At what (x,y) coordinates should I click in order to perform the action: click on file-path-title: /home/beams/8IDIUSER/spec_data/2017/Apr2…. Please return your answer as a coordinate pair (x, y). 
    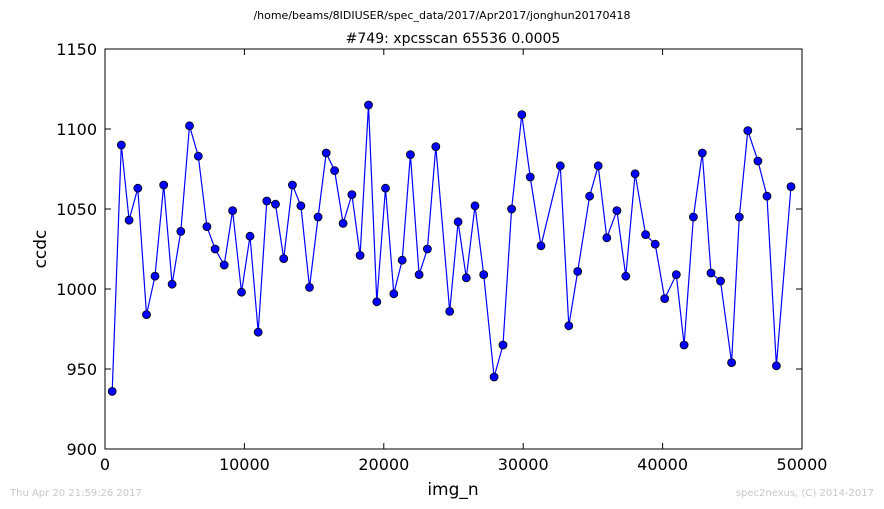
    Looking at the image, I should click on (441, 15).